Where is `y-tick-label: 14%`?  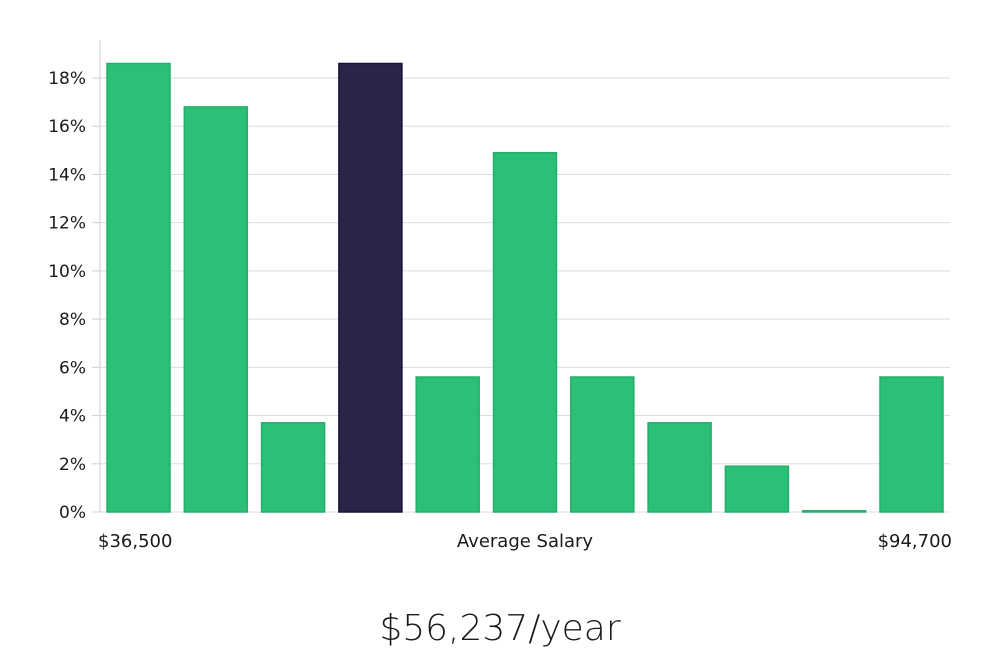 y-tick-label: 14% is located at coordinates (67, 175).